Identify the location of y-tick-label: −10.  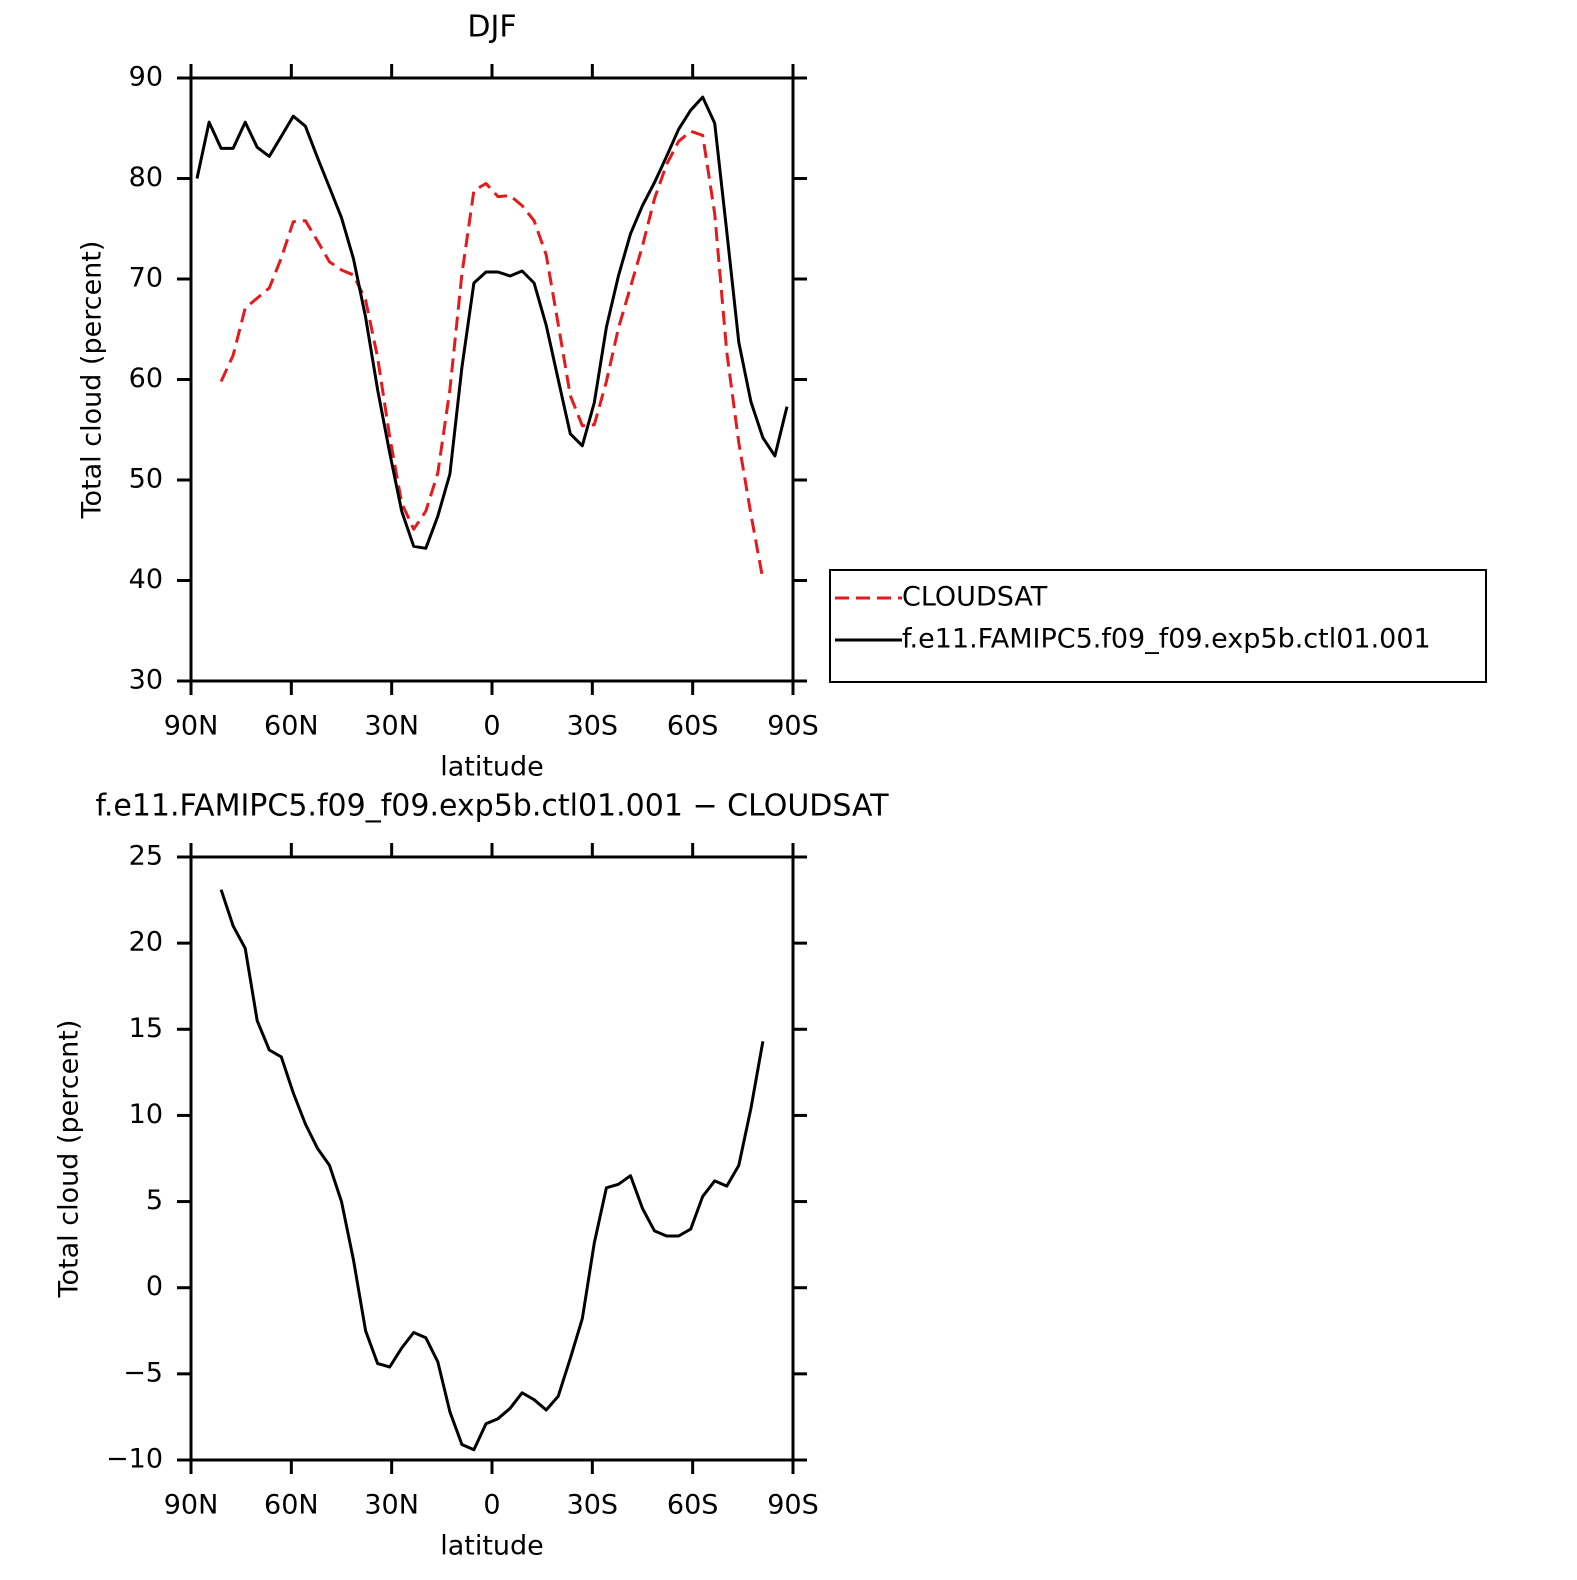
(134, 1459).